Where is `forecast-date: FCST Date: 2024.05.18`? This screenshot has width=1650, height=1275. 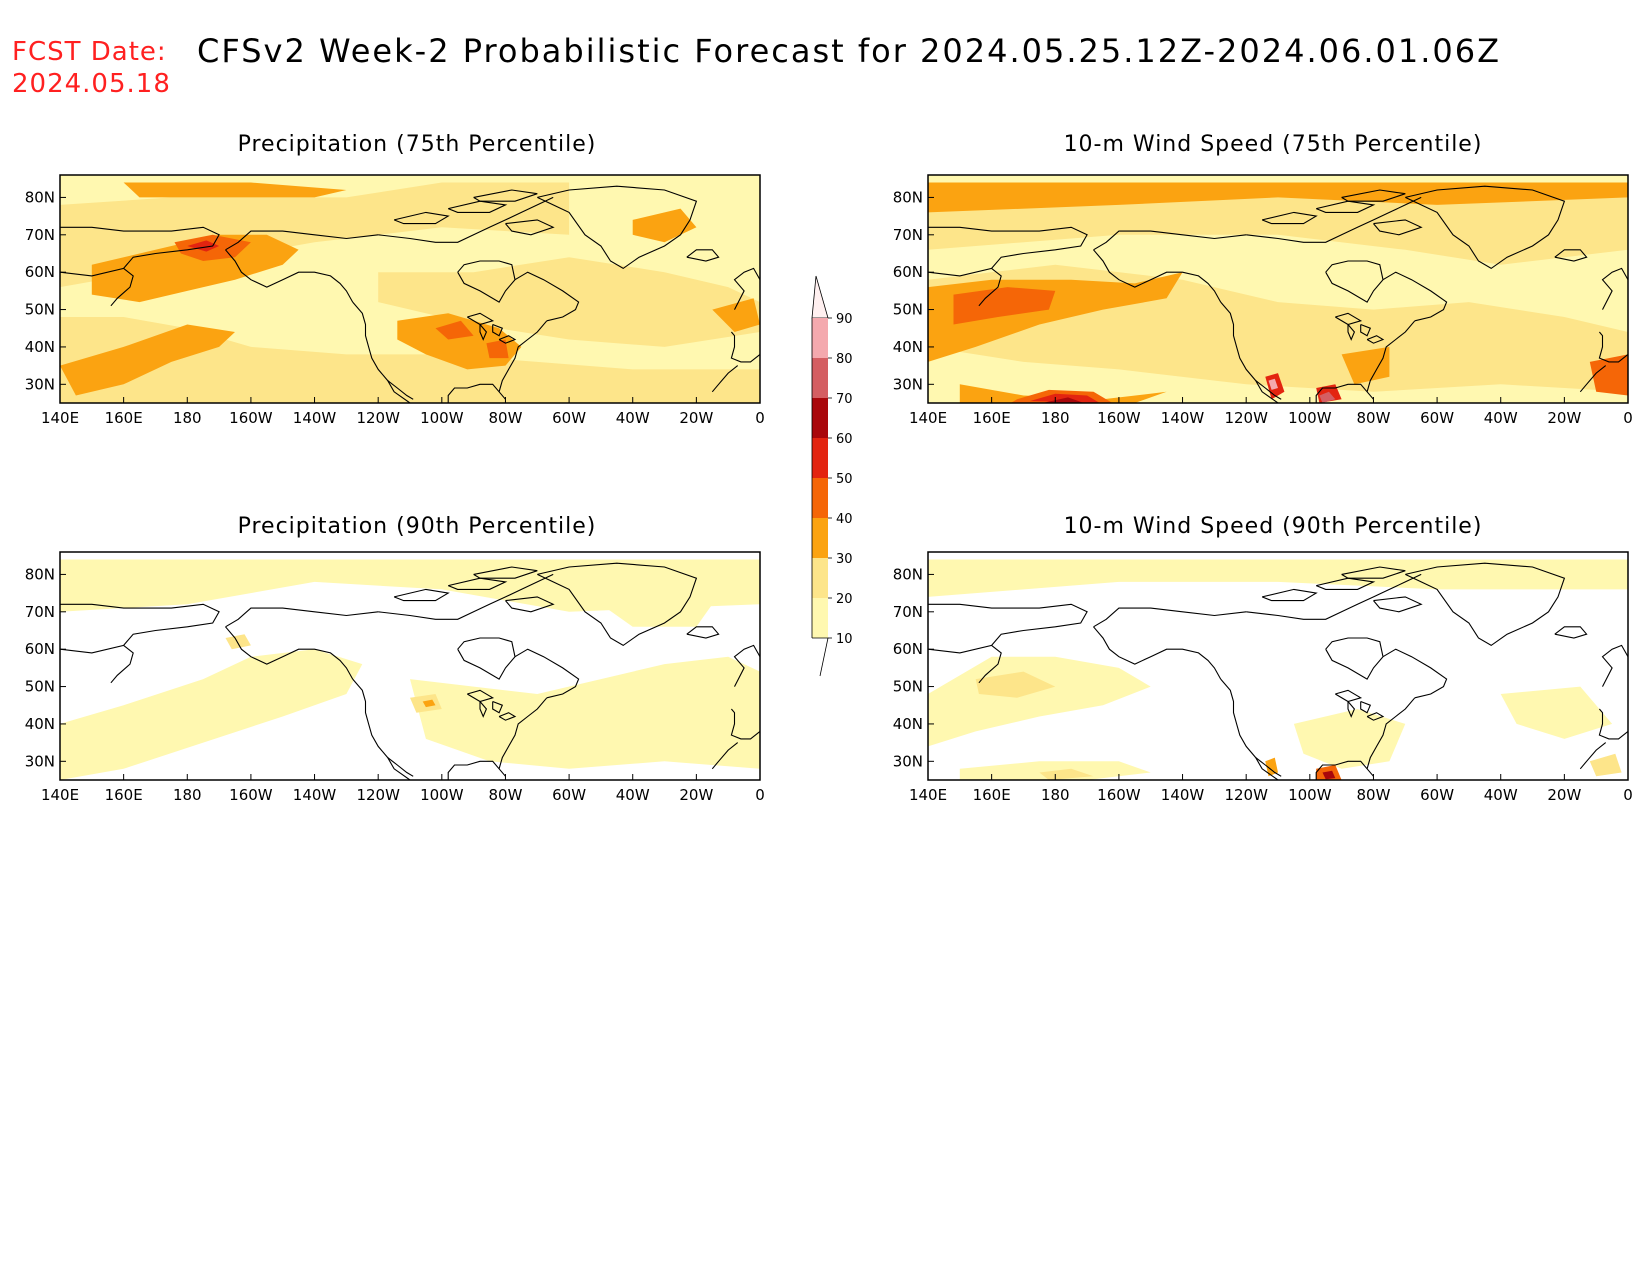
forecast-date: FCST Date: 2024.05.18 is located at coordinates (91, 68).